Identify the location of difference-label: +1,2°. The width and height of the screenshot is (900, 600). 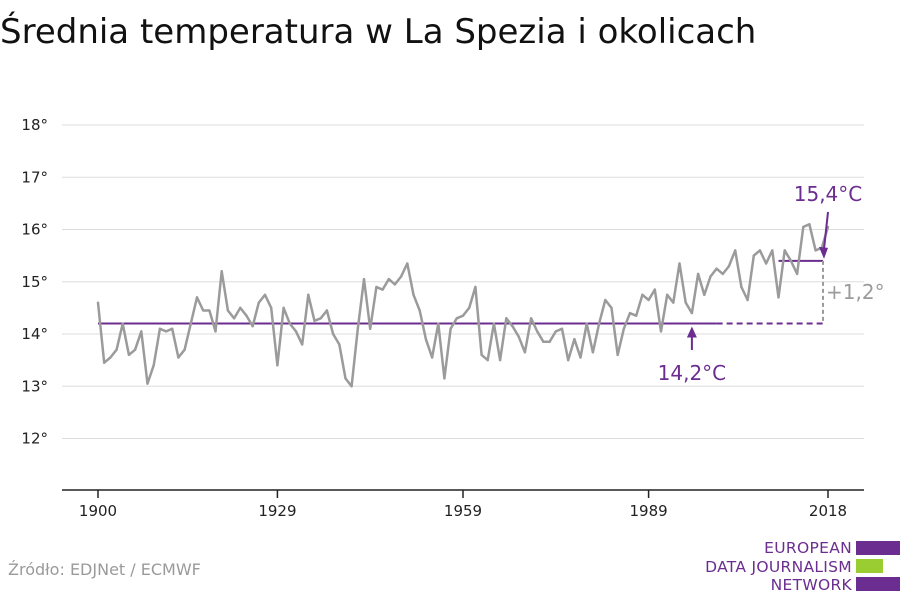
(855, 292).